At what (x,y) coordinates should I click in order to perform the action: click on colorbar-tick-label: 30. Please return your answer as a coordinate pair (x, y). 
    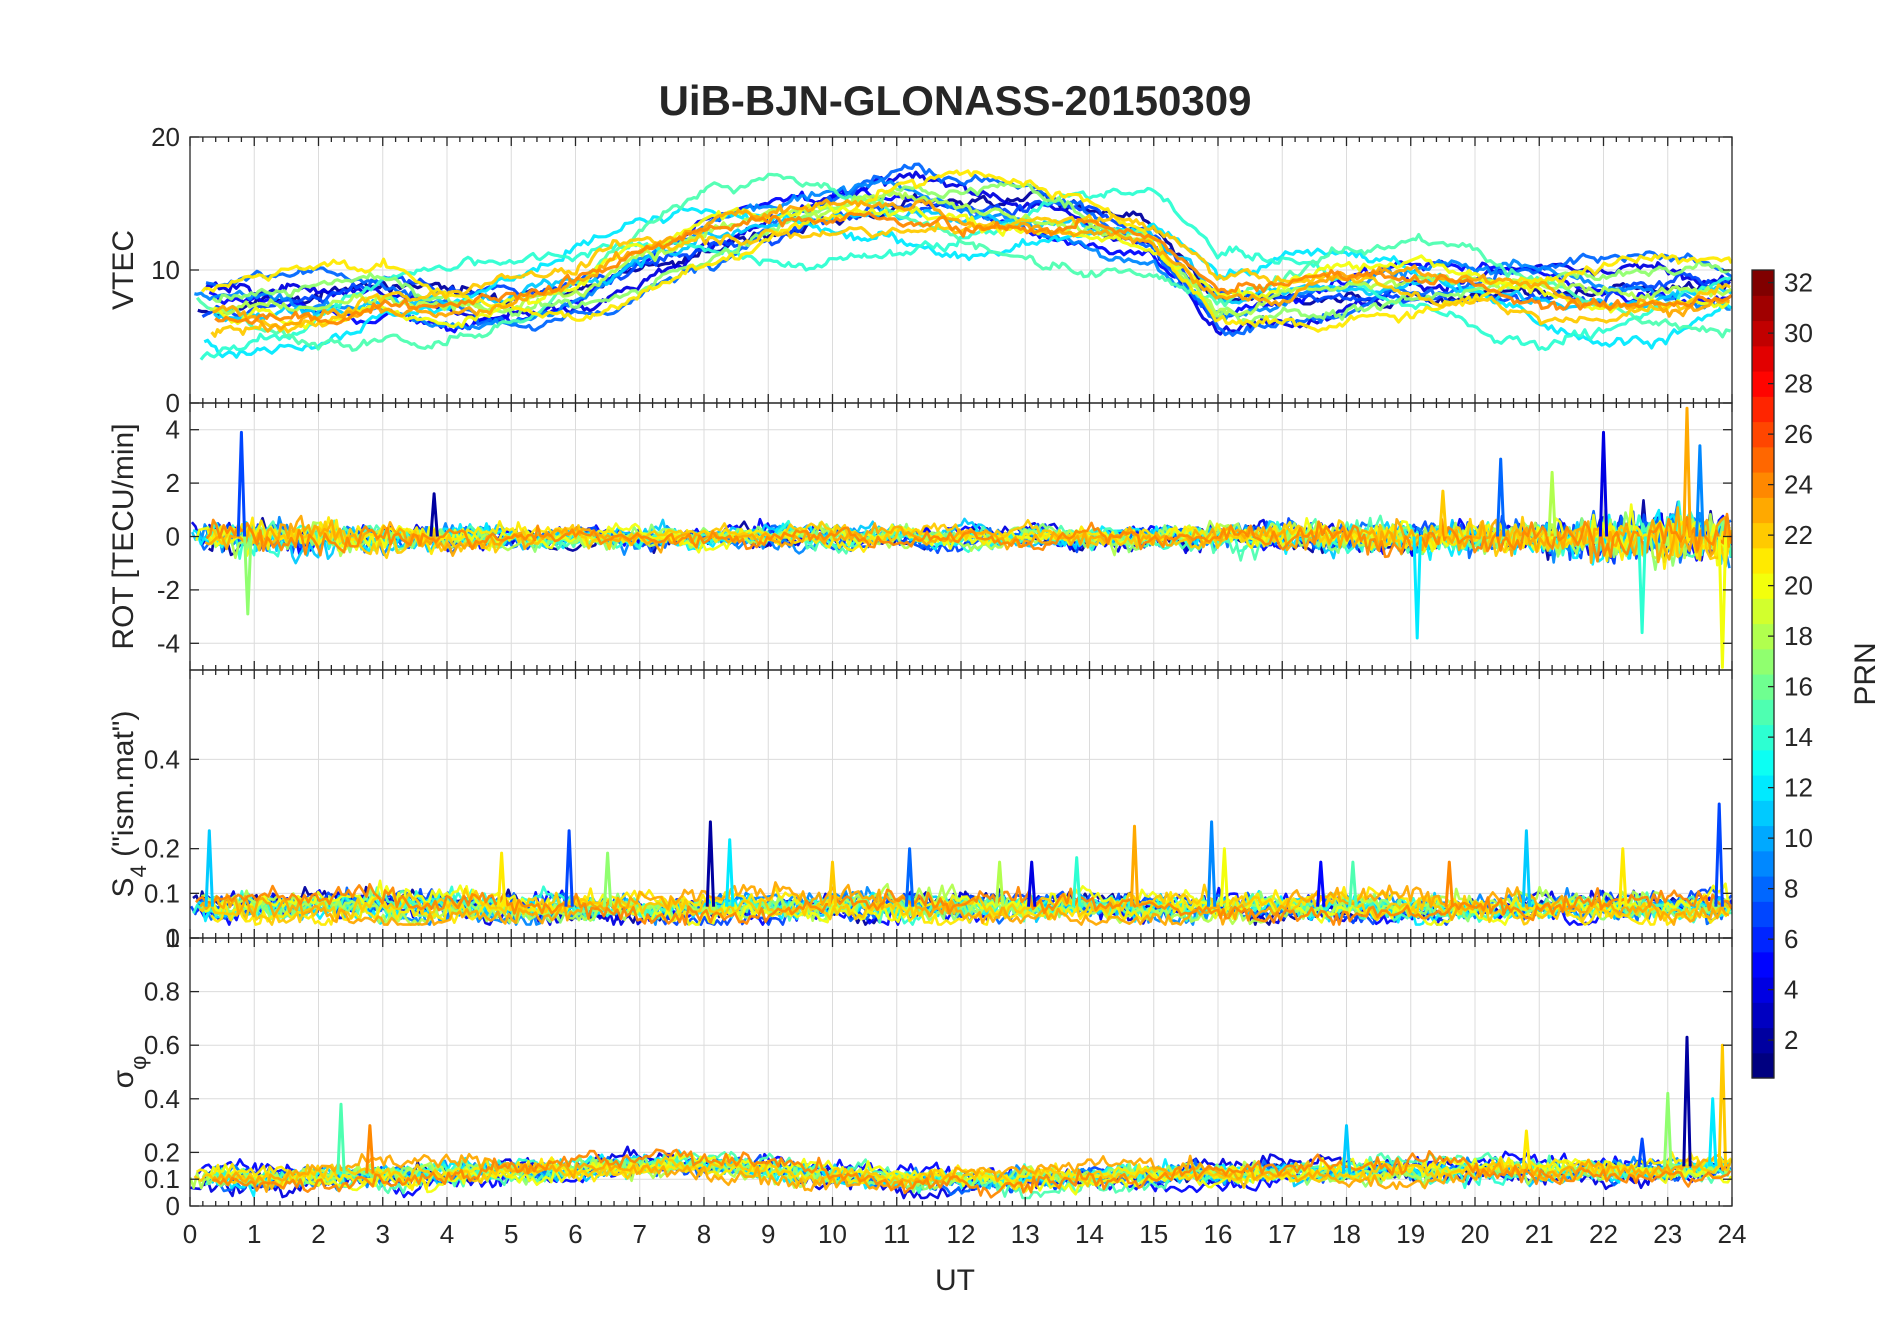
    Looking at the image, I should click on (1798, 333).